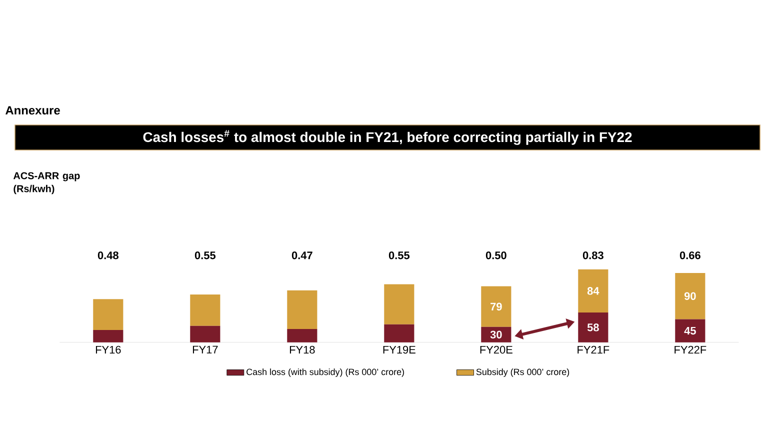 The image size is (768, 422). I want to click on x-tick-label: FY16, so click(108, 350).